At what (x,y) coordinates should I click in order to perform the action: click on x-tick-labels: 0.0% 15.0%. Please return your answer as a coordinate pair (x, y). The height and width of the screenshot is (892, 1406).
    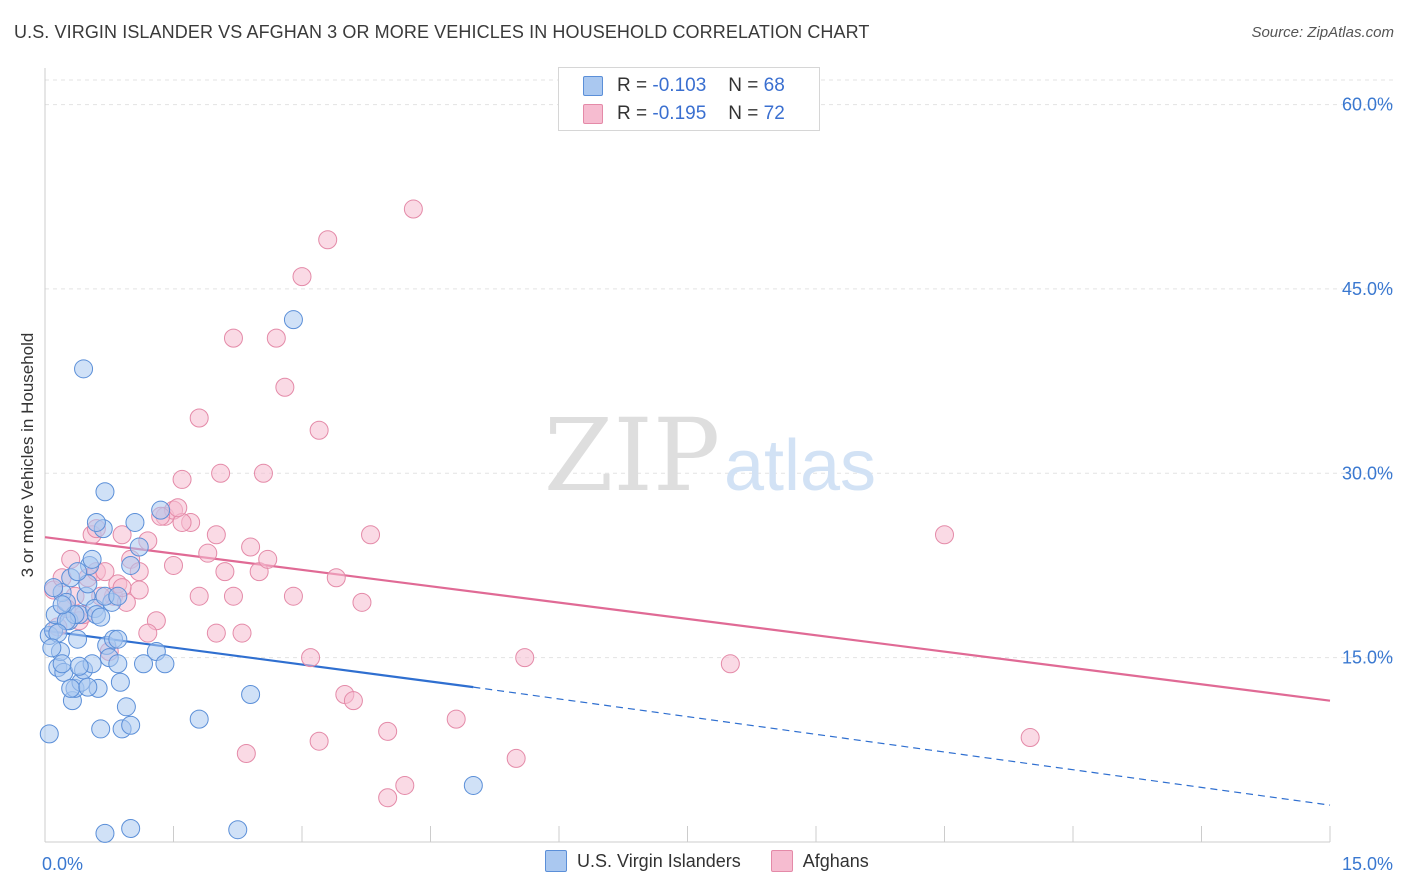
    Looking at the image, I should click on (717, 864).